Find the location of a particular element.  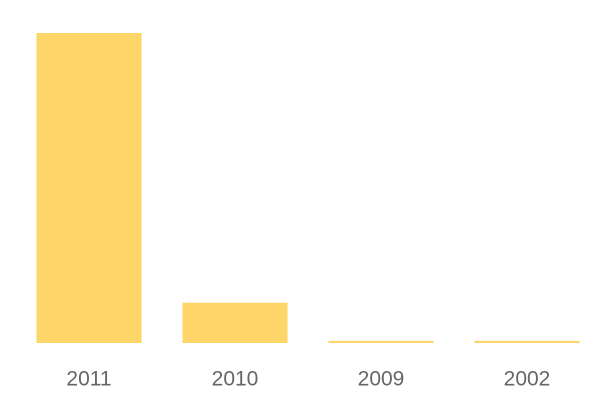

x-tick-label: 2011 is located at coordinates (88, 379).